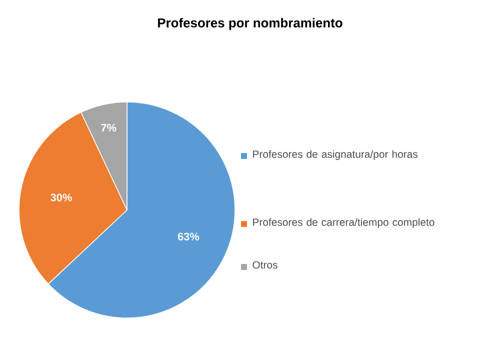 The width and height of the screenshot is (500, 348). Describe the element at coordinates (335, 155) in the screenshot. I see `legend-label: Profesores de asignatura/por horas` at that location.